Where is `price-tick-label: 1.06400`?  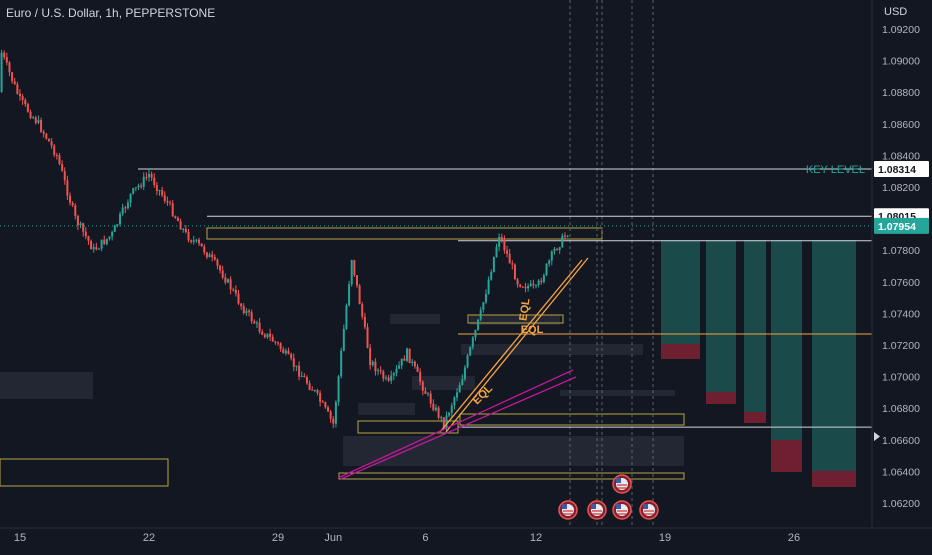 price-tick-label: 1.06400 is located at coordinates (901, 472).